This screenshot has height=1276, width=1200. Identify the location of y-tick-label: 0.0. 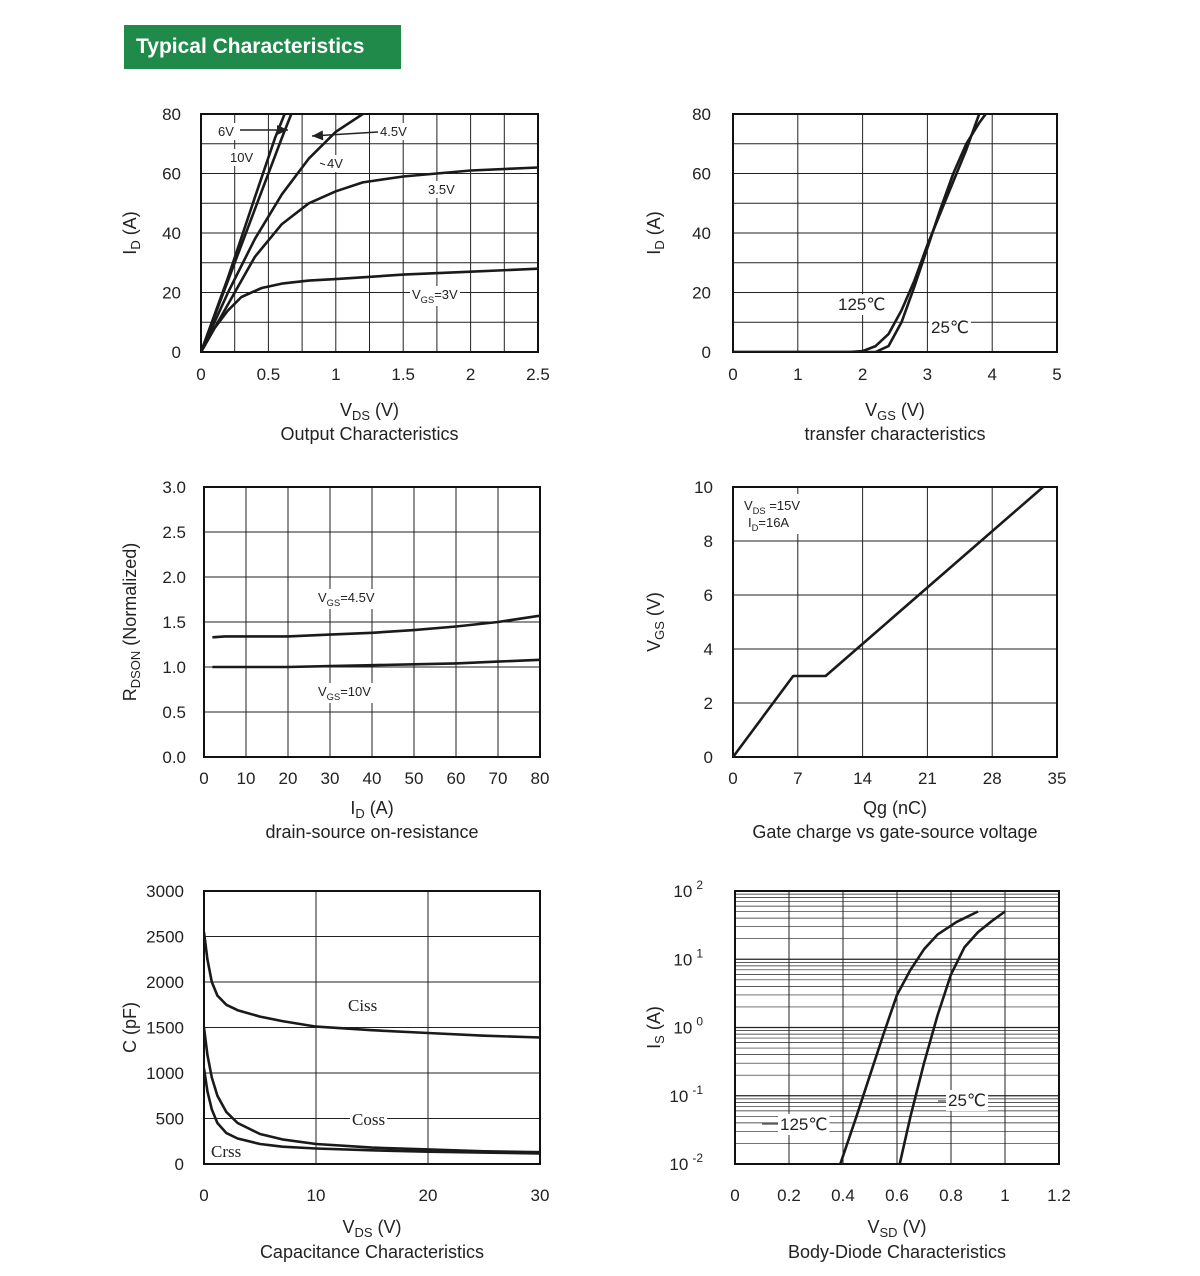
(174, 757).